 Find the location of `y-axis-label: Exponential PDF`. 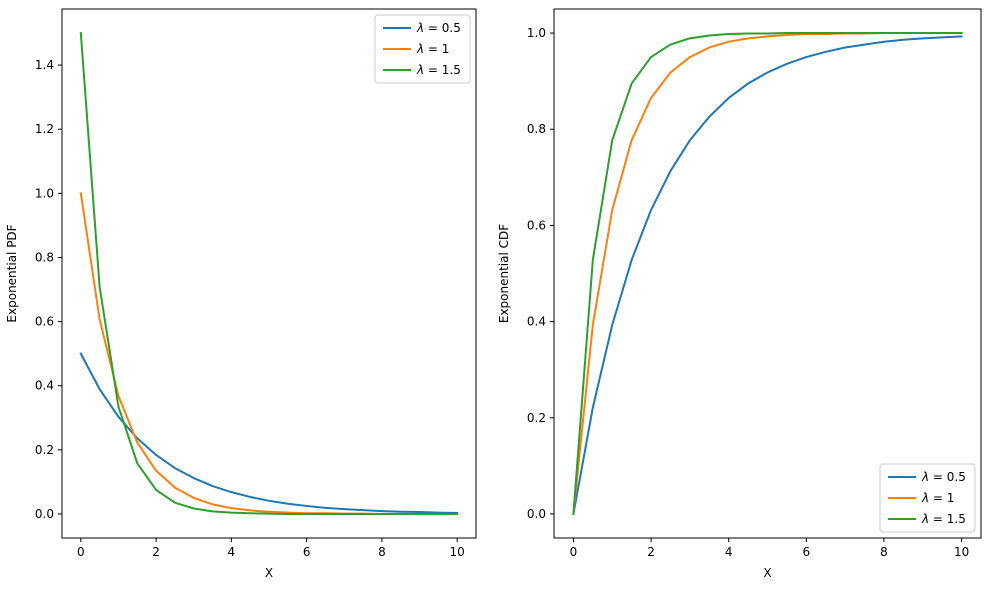

y-axis-label: Exponential PDF is located at coordinates (12, 273).